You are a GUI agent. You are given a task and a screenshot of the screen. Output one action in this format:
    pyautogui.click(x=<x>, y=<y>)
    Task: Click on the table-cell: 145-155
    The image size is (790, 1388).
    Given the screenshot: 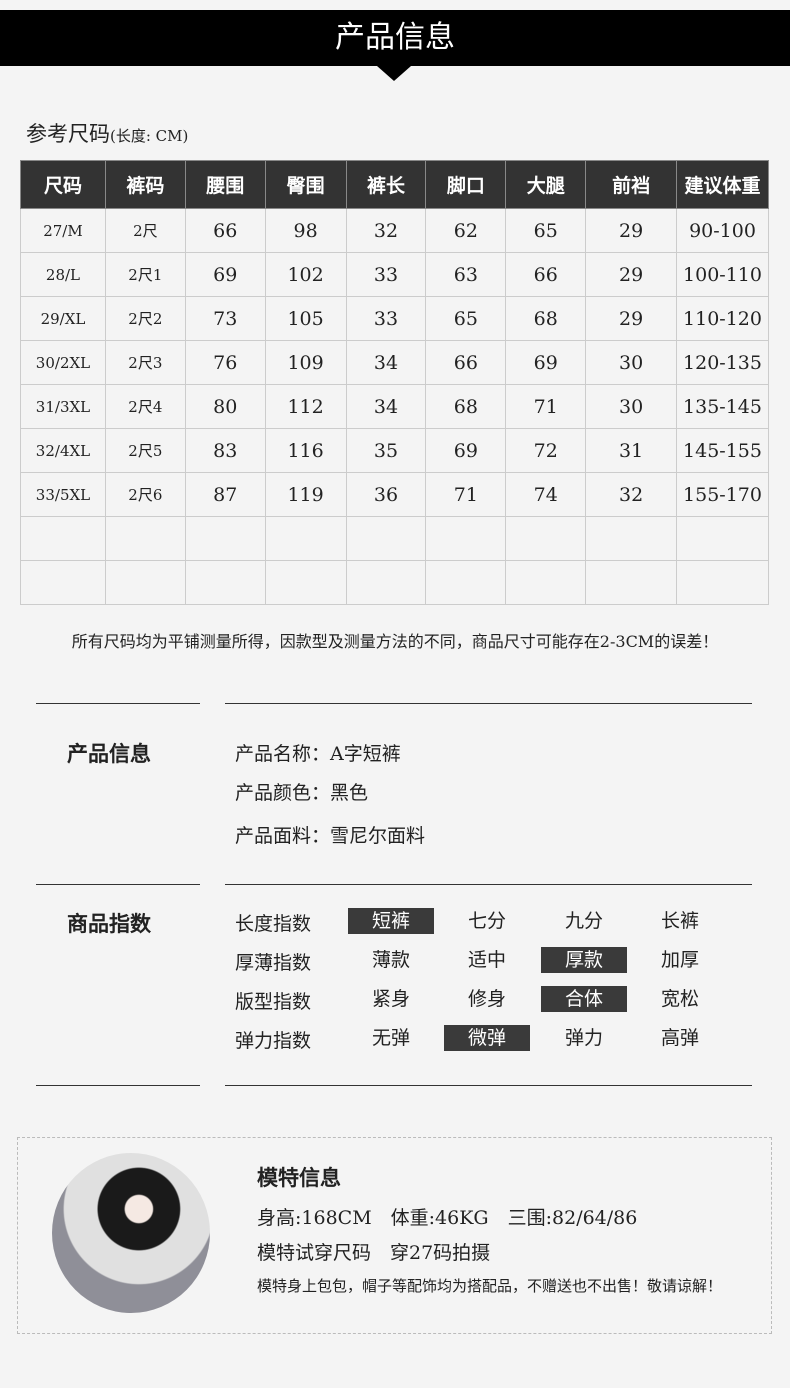 What is the action you would take?
    pyautogui.click(x=722, y=450)
    